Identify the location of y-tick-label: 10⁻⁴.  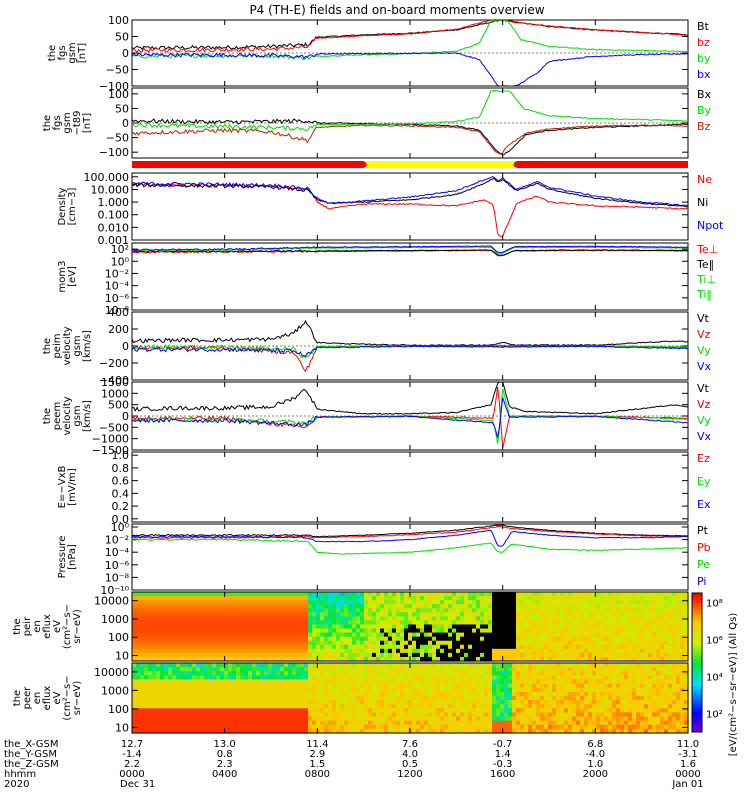
(117, 286).